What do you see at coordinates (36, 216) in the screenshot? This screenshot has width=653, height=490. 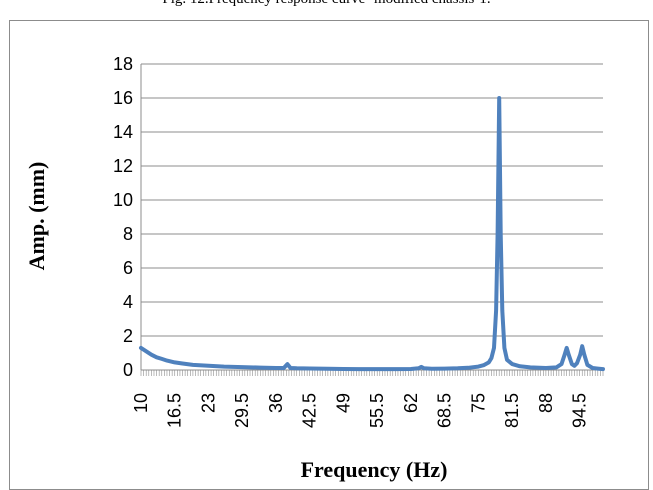 I see `y-axis-label: Amp. (mm)` at bounding box center [36, 216].